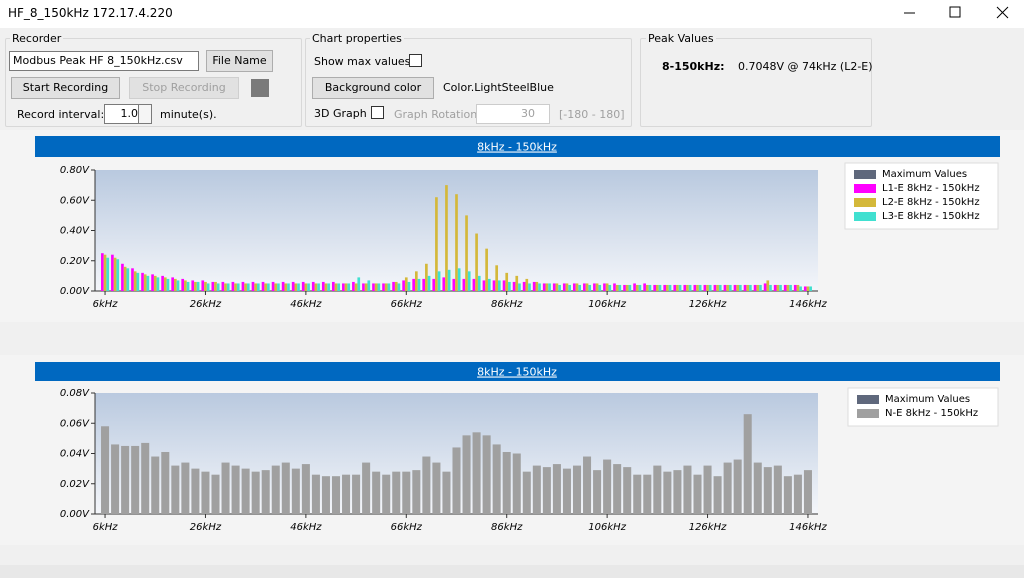 Image resolution: width=1024 pixels, height=578 pixels. What do you see at coordinates (75, 261) in the screenshot?
I see `y-tick-label: 0.20V` at bounding box center [75, 261].